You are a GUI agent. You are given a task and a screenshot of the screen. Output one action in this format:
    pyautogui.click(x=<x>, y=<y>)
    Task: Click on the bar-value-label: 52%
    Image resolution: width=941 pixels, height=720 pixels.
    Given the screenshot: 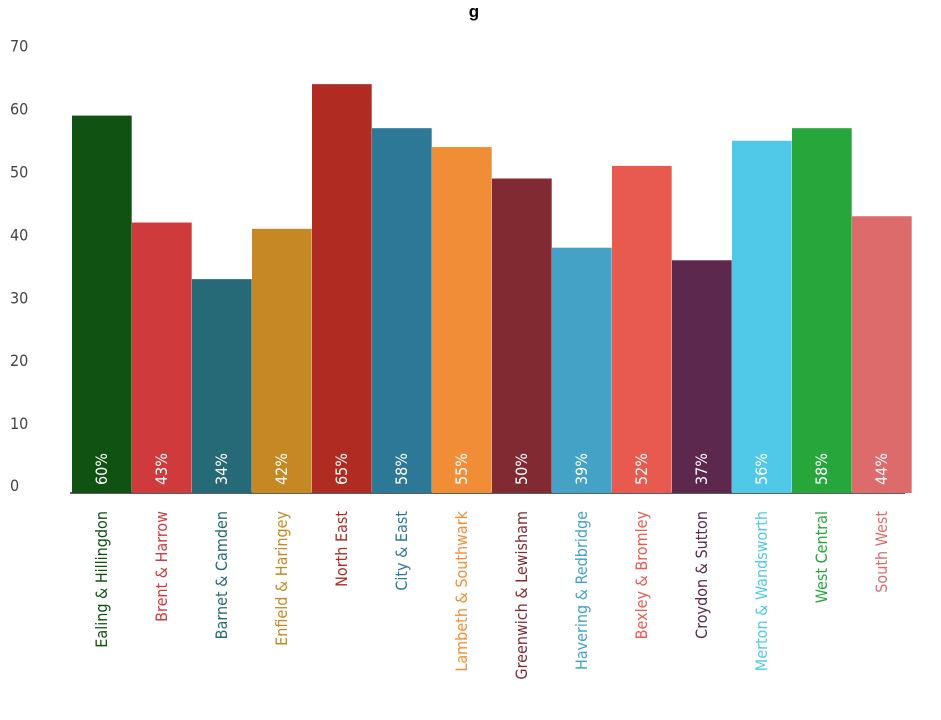 What is the action you would take?
    pyautogui.click(x=641, y=469)
    